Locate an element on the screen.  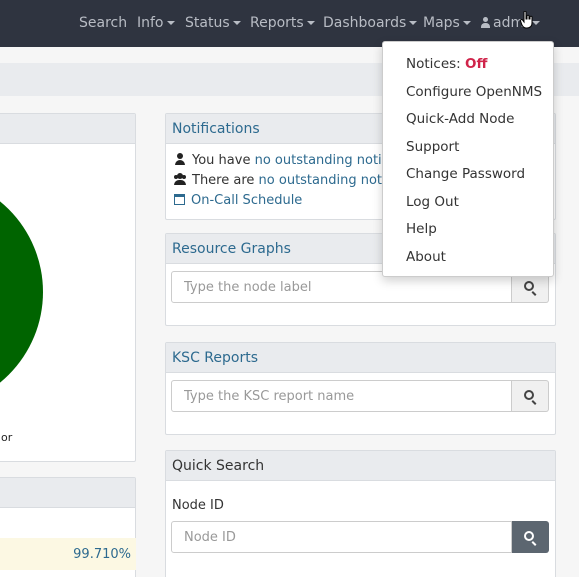
pie-slice is located at coordinates (21, 288).